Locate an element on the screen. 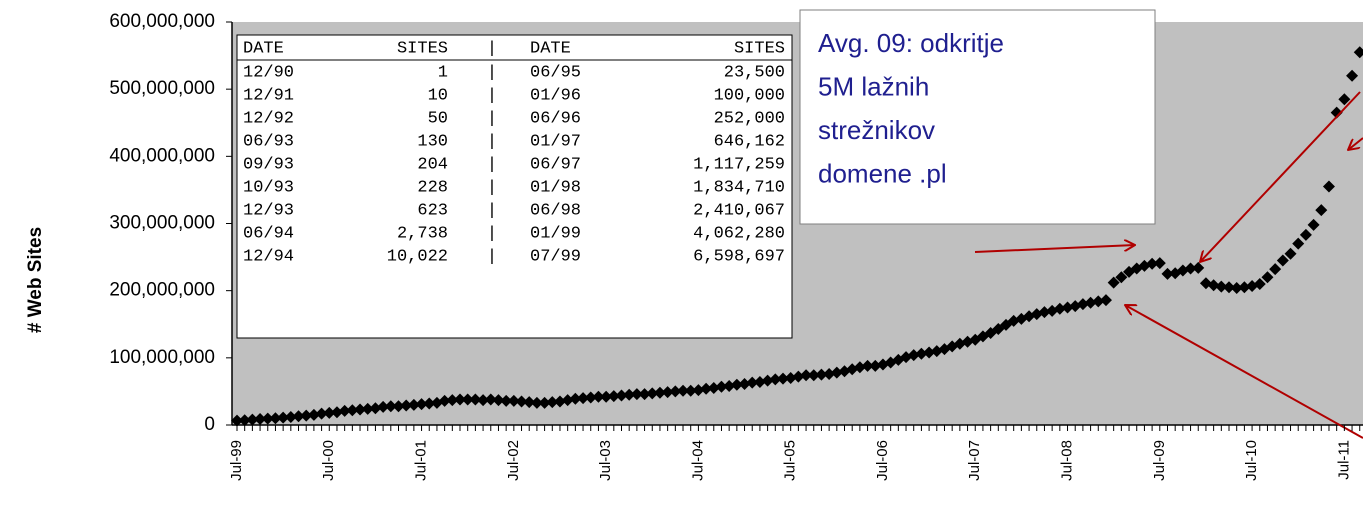  table-cell: 01/99 is located at coordinates (555, 233).